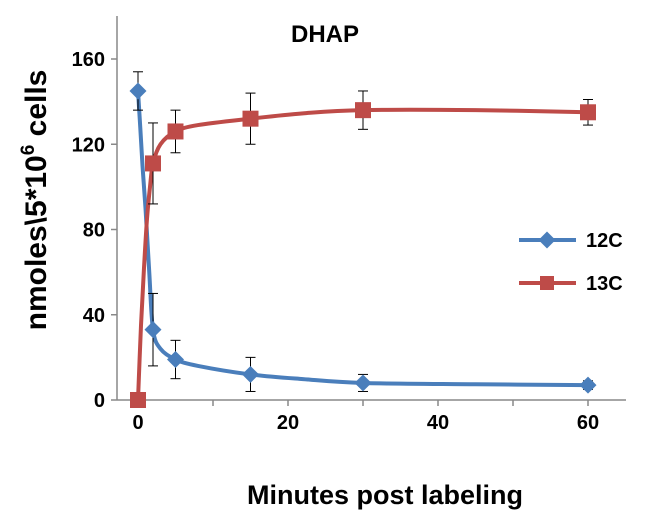 The image size is (654, 521). I want to click on legend-label-12c: 12C, so click(604, 241).